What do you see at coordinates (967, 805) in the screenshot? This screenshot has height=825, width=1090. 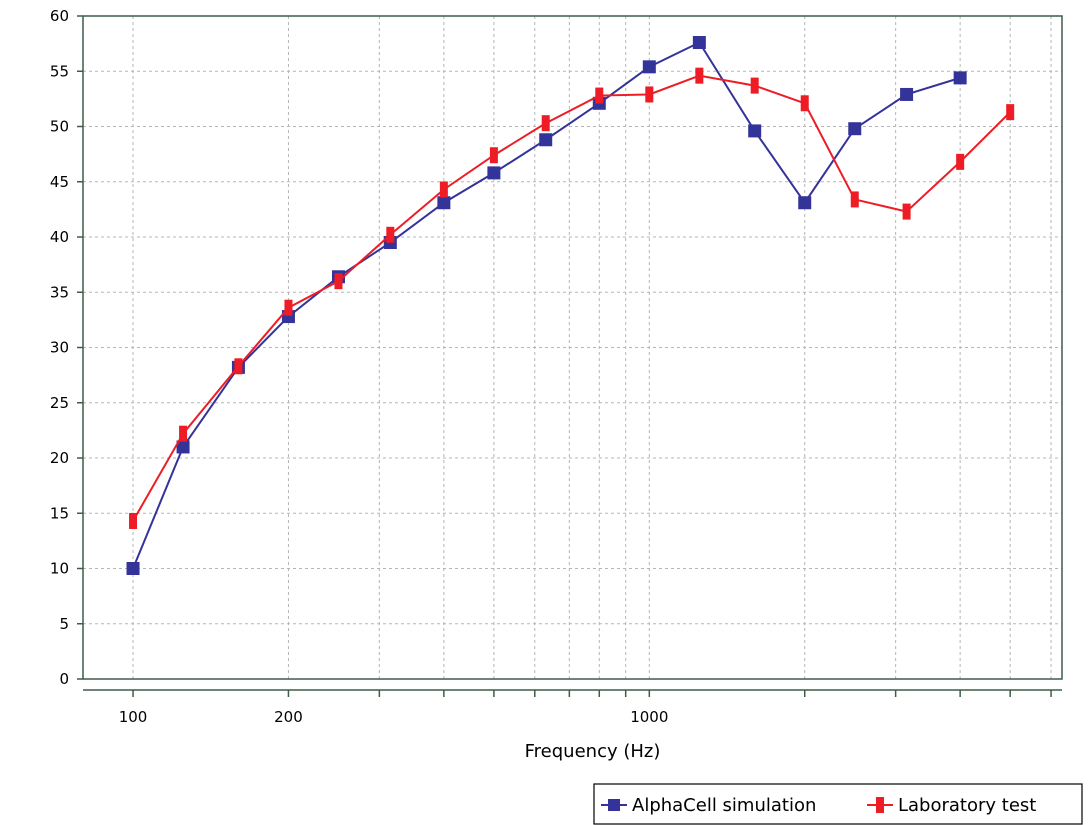 I see `legend-label-laboratory: Laboratory test` at bounding box center [967, 805].